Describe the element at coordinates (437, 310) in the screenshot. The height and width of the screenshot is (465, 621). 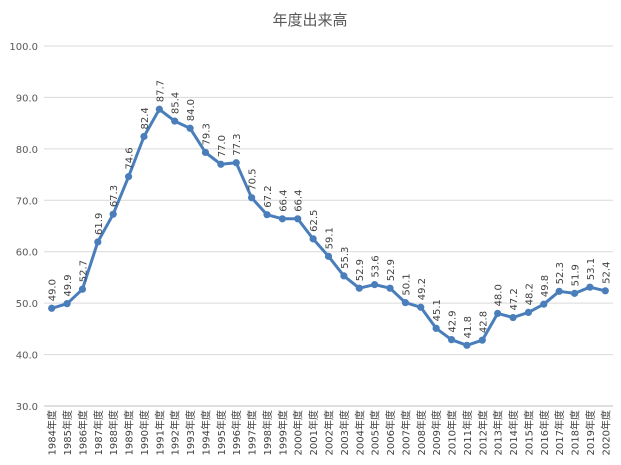
I see `data-label: 45.1` at that location.